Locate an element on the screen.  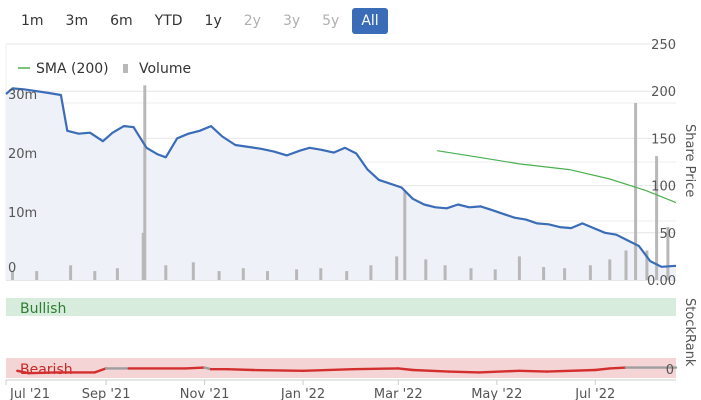
price-tick-label: 100 is located at coordinates (663, 187).